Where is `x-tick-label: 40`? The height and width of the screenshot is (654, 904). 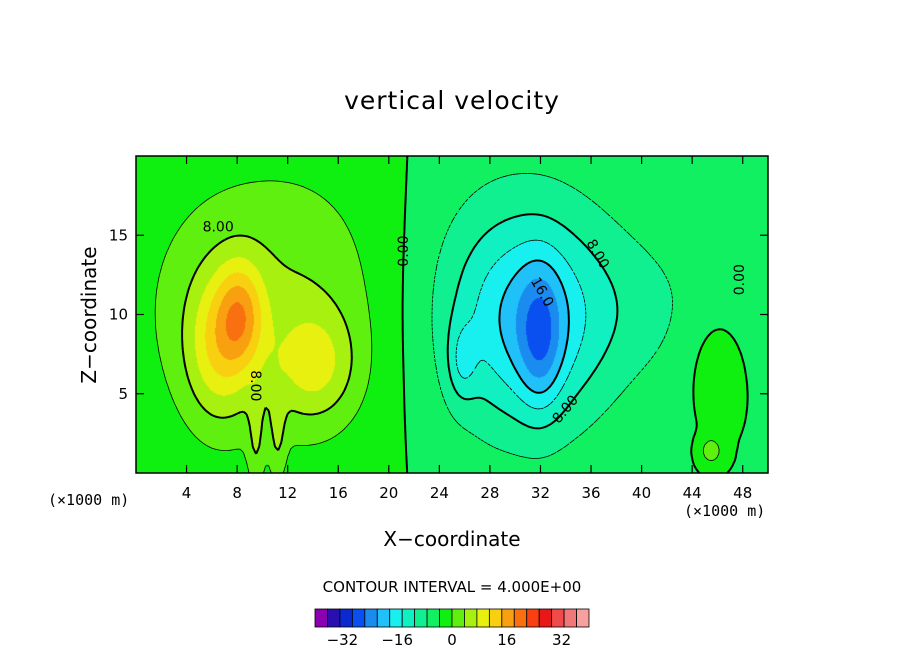
x-tick-label: 40 is located at coordinates (641, 493).